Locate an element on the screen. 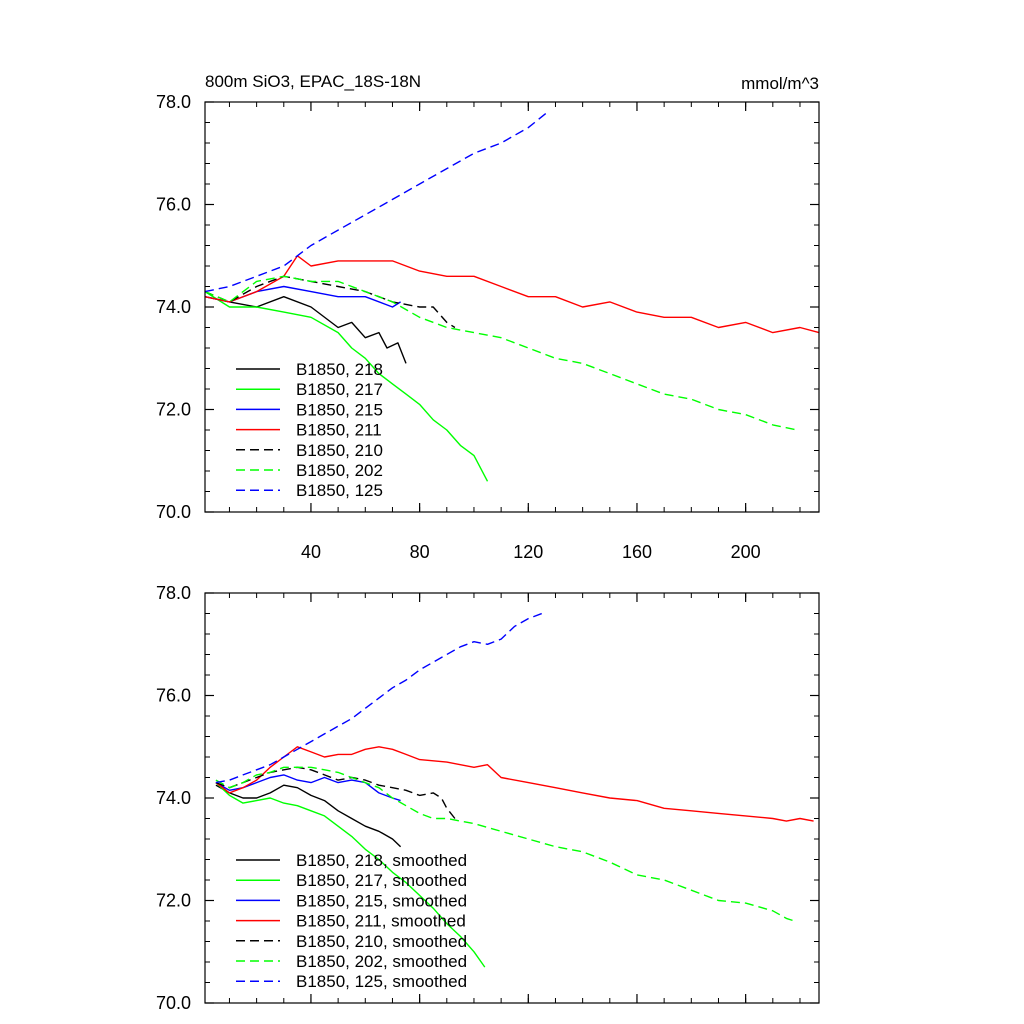  legend-label: B1850, 211, smoothed is located at coordinates (381, 921).